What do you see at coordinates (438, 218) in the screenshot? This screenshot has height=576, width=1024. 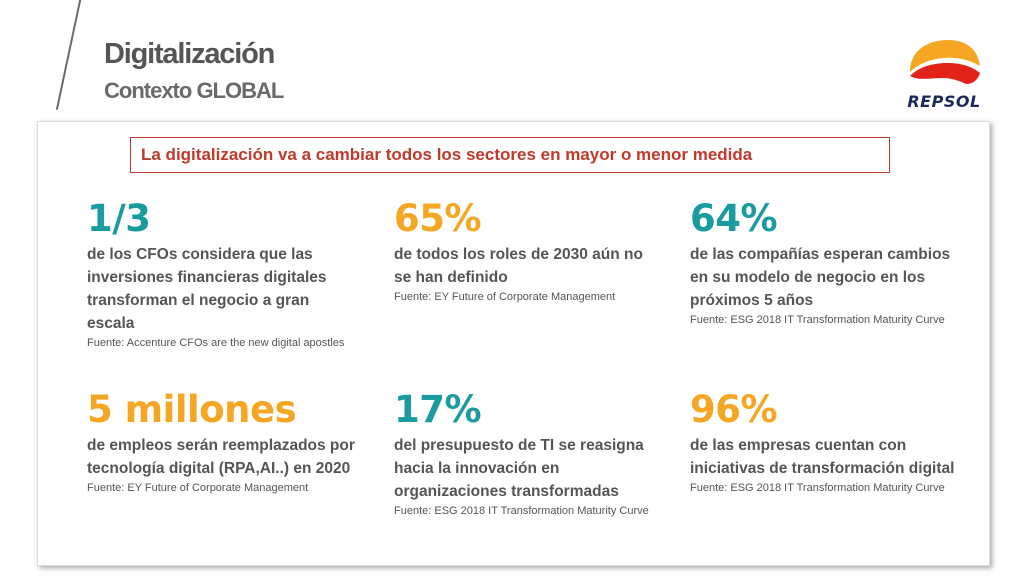 I see `stat-value: 65%` at bounding box center [438, 218].